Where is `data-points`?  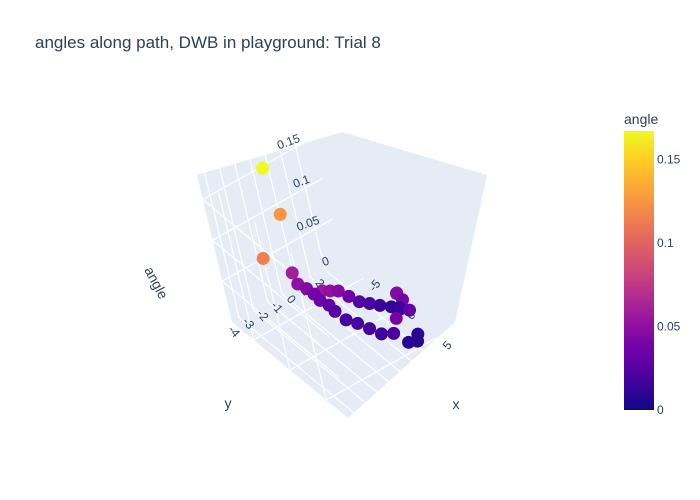 data-points is located at coordinates (340, 255).